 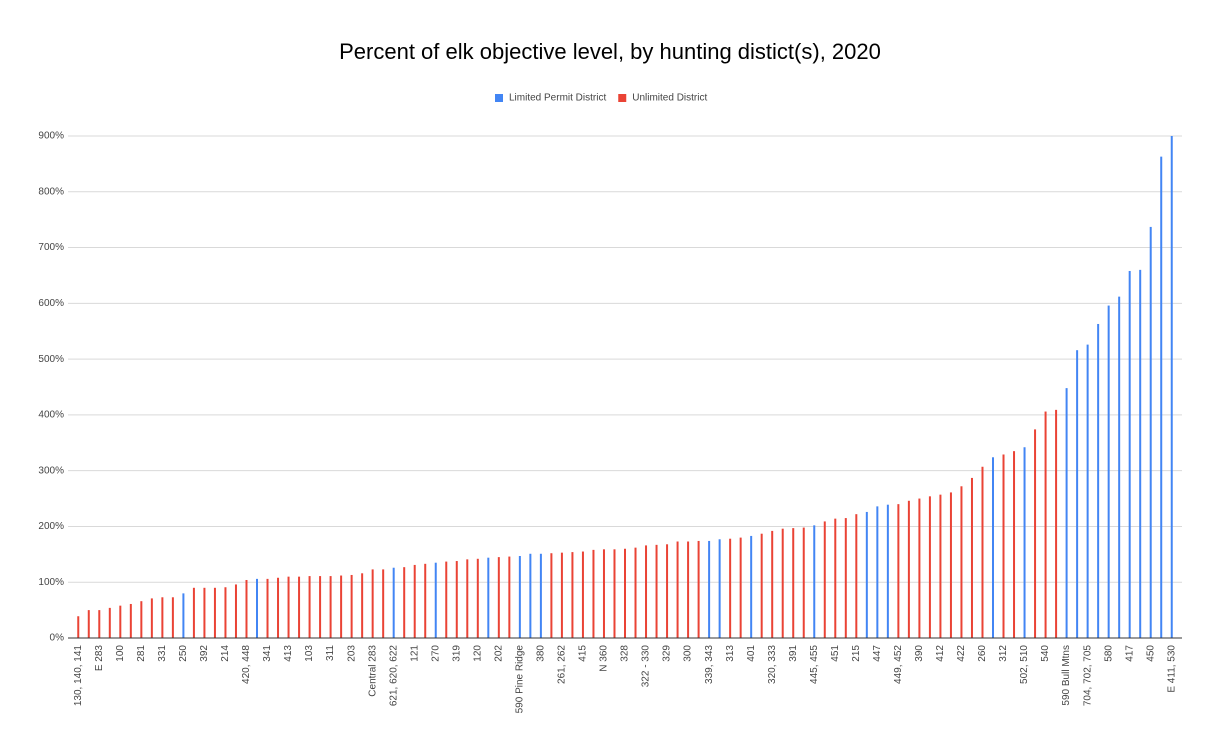 I want to click on y-tick-label: 600%, so click(x=51, y=303).